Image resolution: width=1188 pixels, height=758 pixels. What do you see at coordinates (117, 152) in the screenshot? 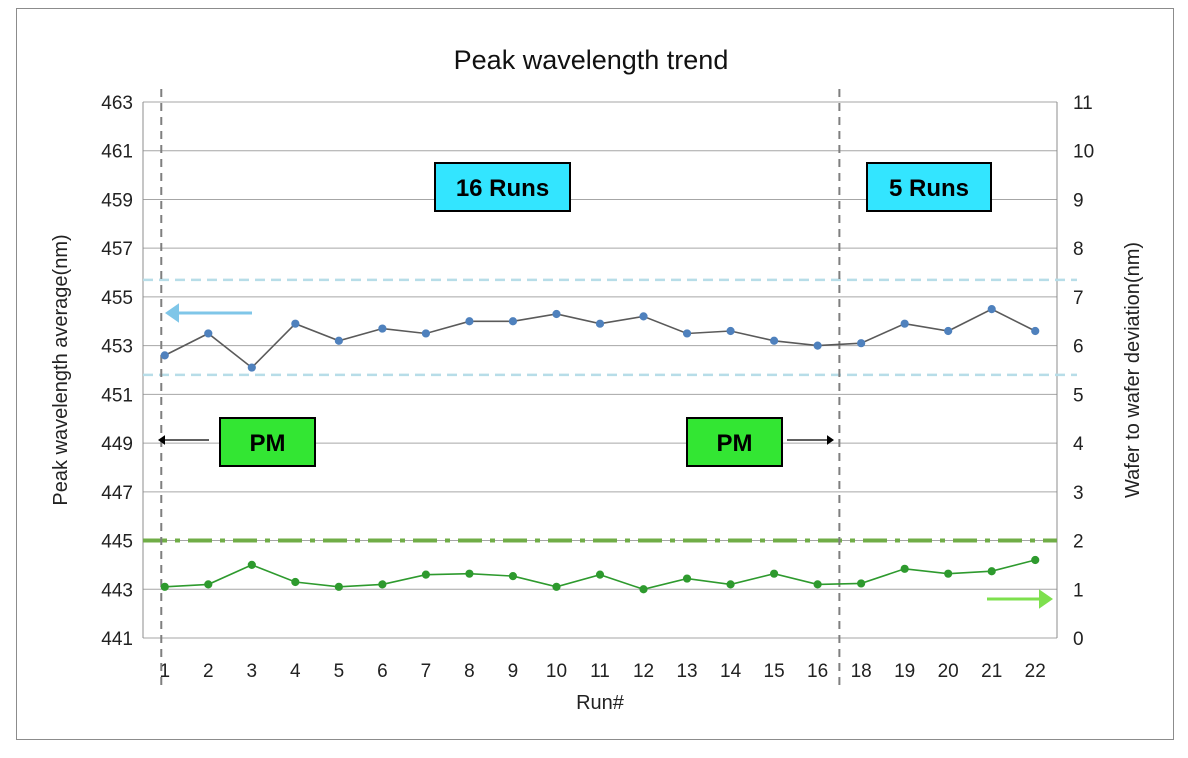
I see `left-tick-label: 461` at bounding box center [117, 152].